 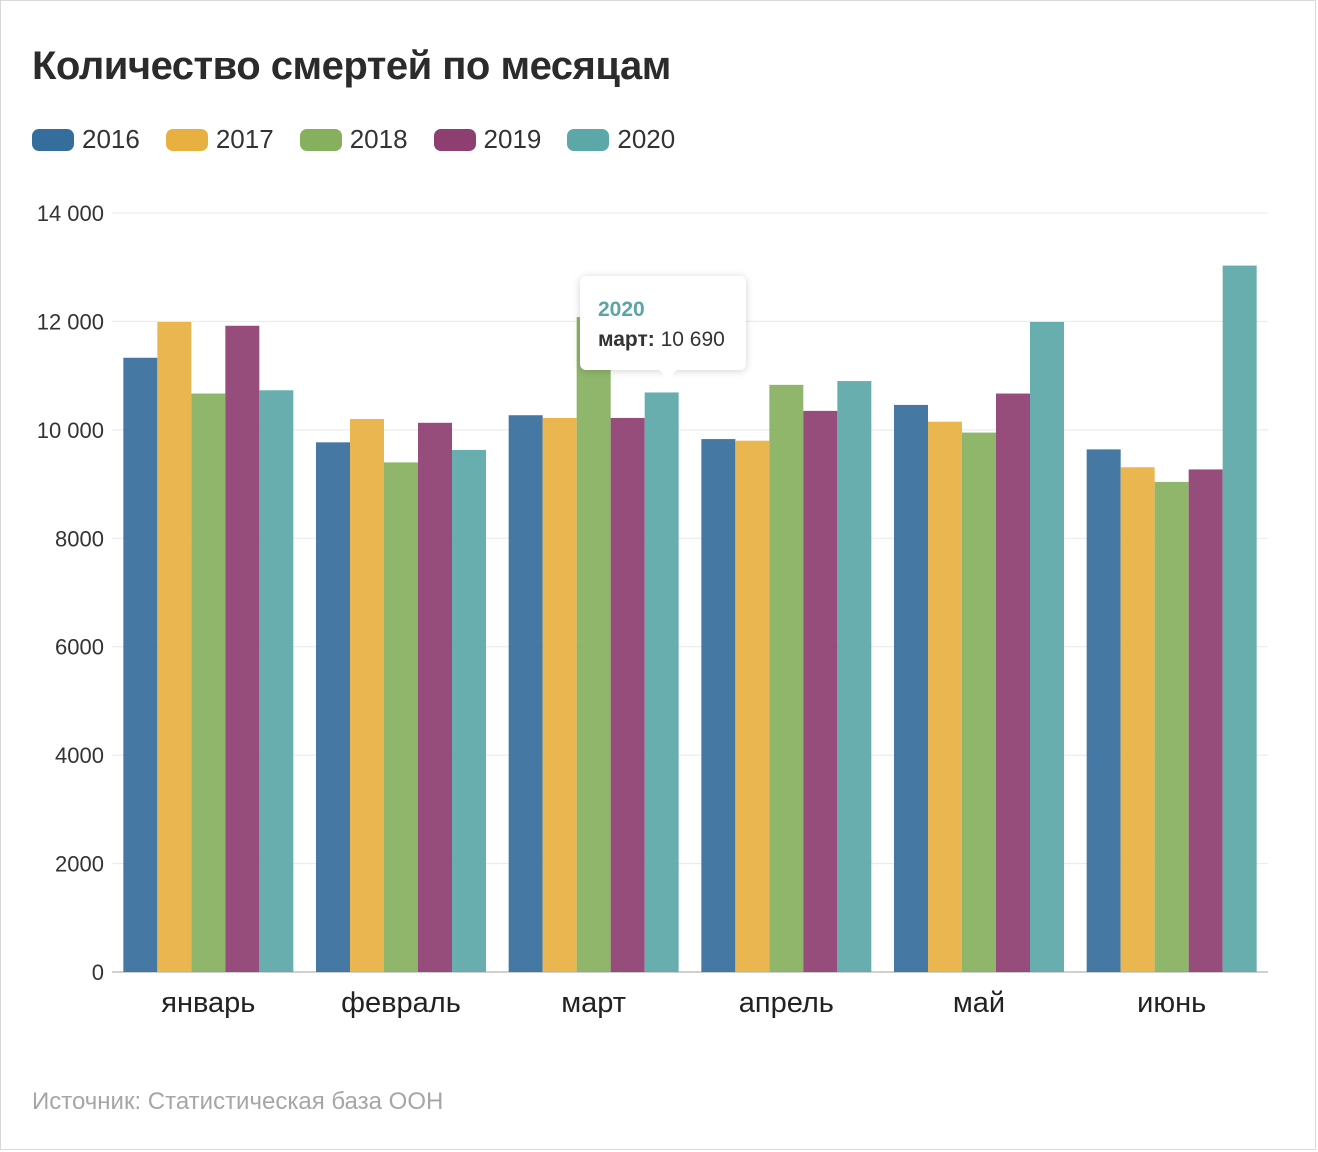 I want to click on bar-2017-июнь, so click(x=1137, y=719).